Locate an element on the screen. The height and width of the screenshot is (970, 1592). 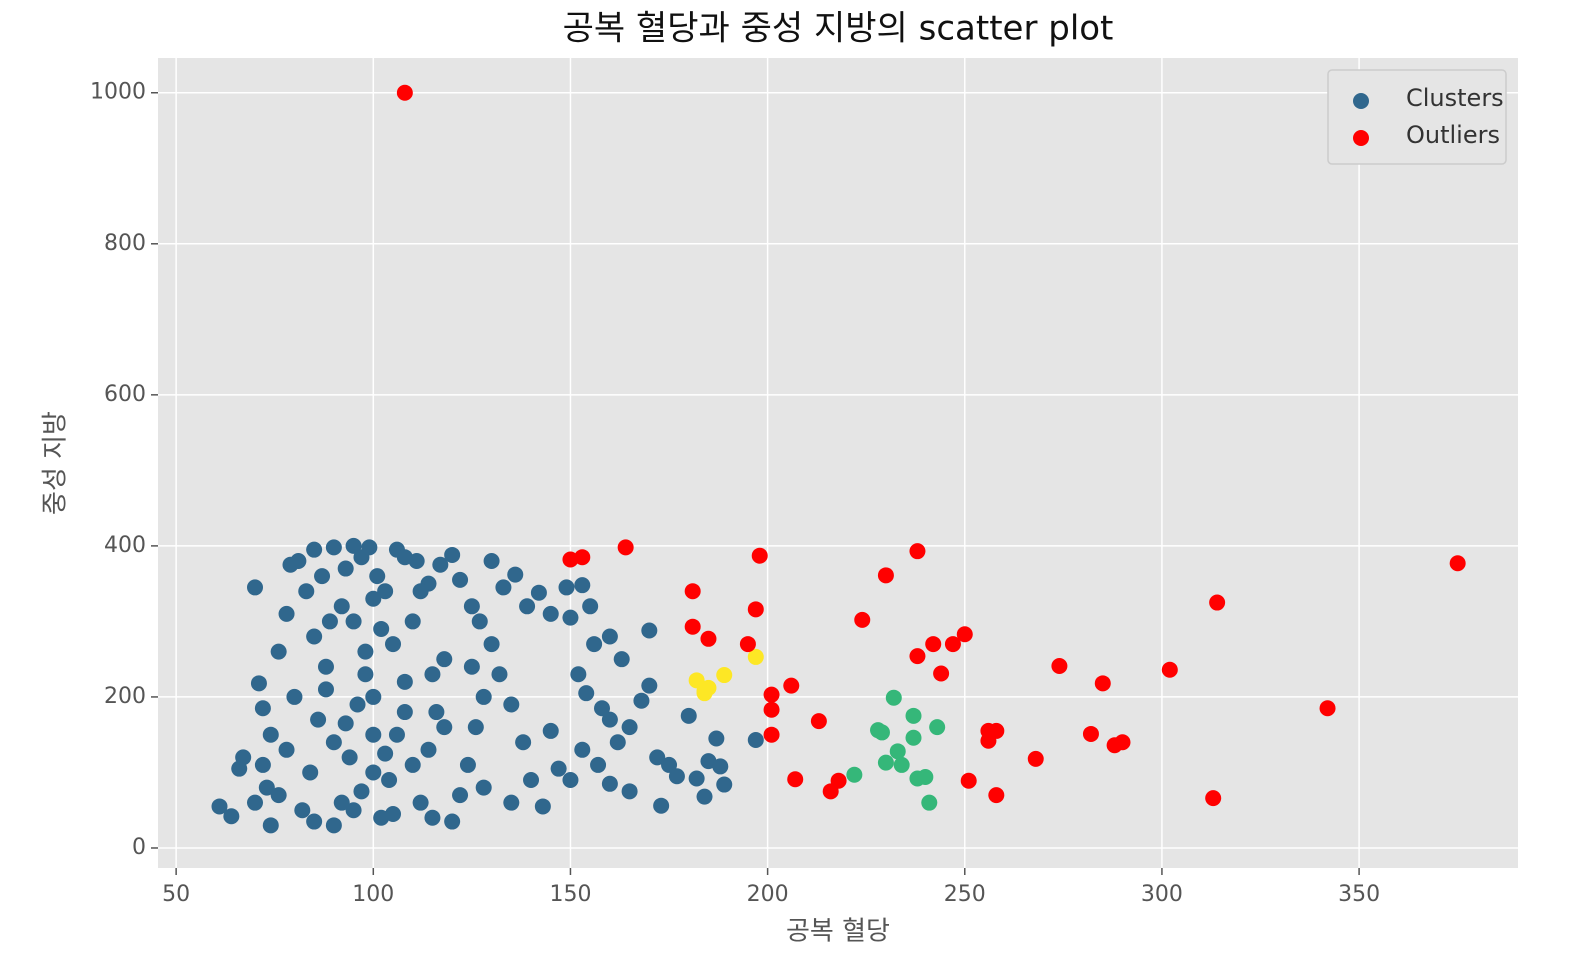
x-axis-label: 공복 혈당 is located at coordinates (838, 932).